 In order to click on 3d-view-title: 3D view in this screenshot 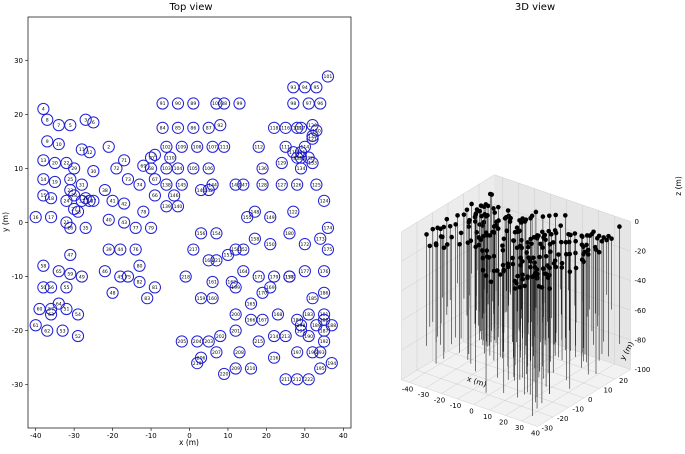, I will do `click(535, 7)`.